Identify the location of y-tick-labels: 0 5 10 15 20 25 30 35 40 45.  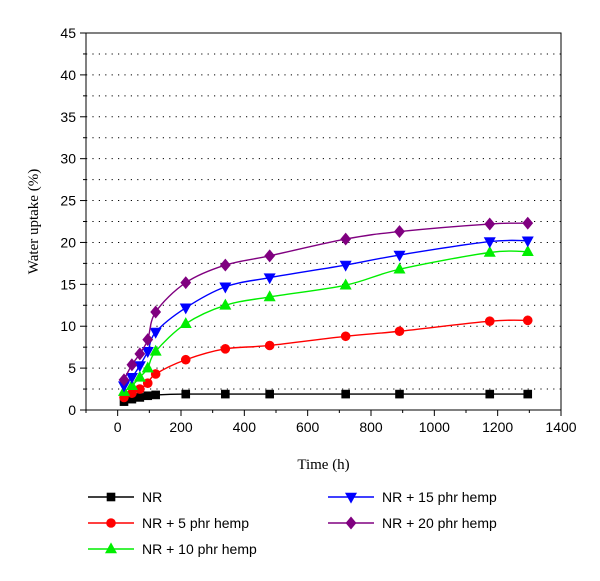
(68, 221).